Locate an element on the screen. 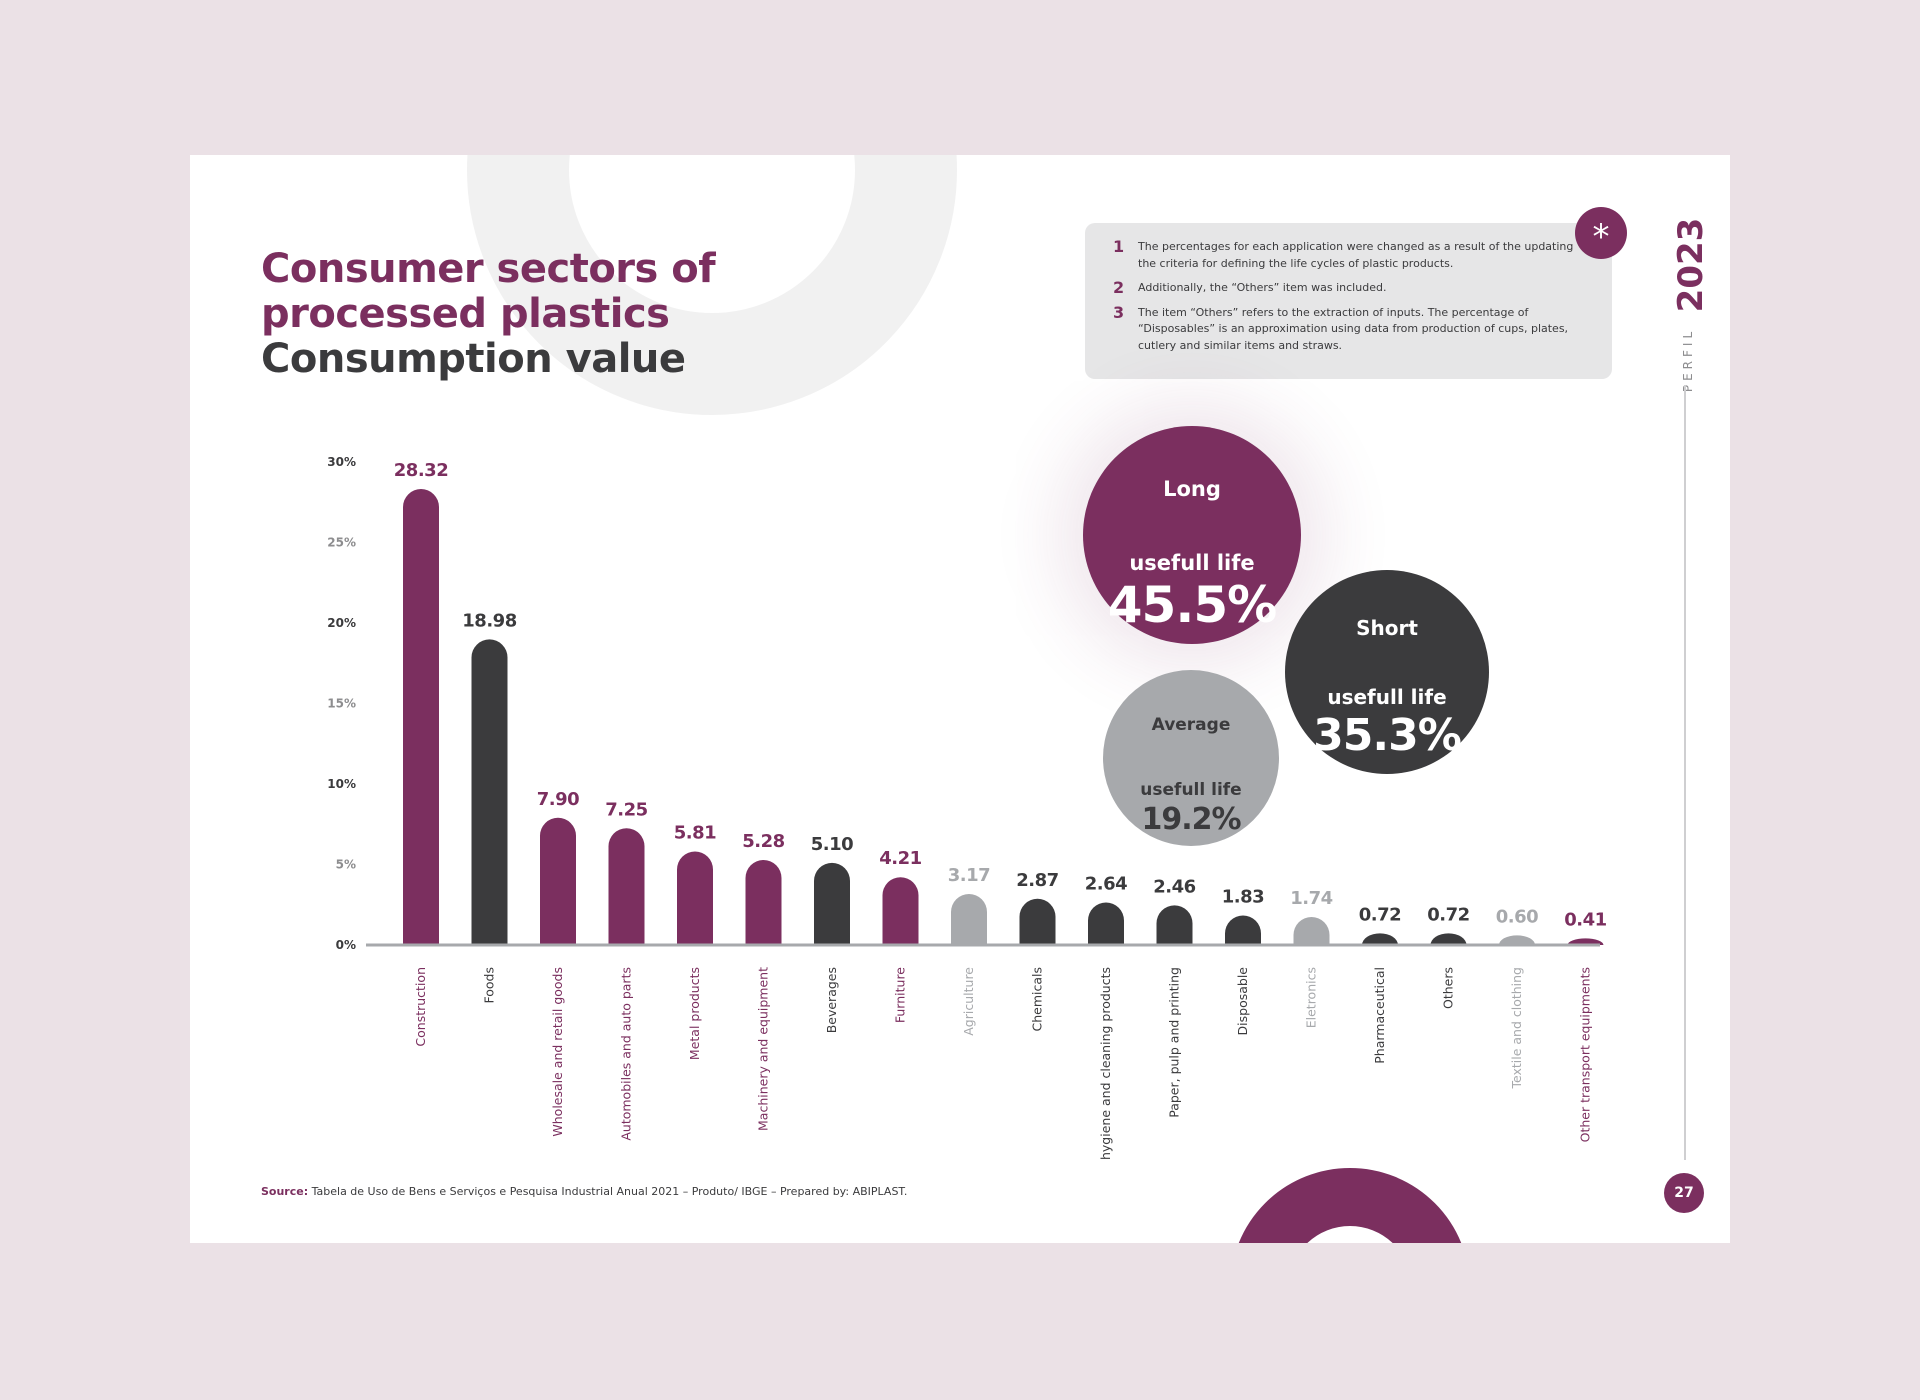  x-tick-label: Others is located at coordinates (1448, 988).